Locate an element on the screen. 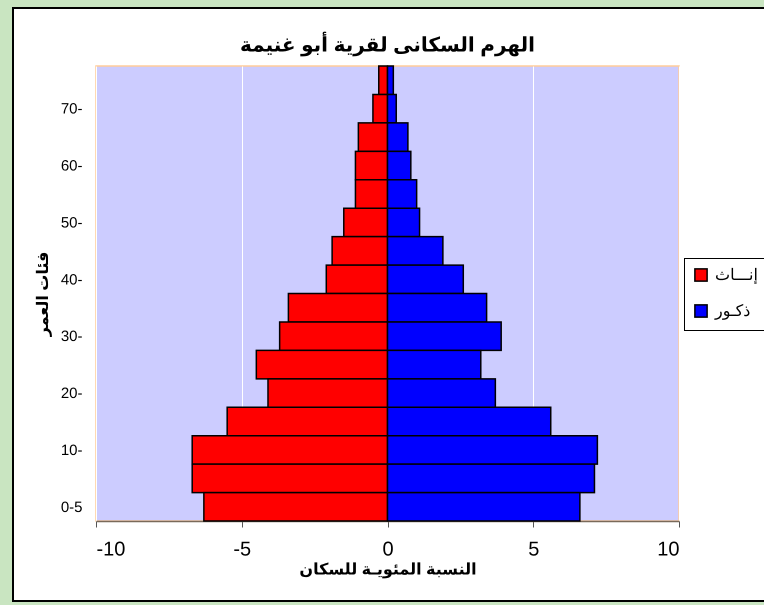 Image resolution: width=764 pixels, height=605 pixels. x-tick-label: -5 is located at coordinates (242, 549).